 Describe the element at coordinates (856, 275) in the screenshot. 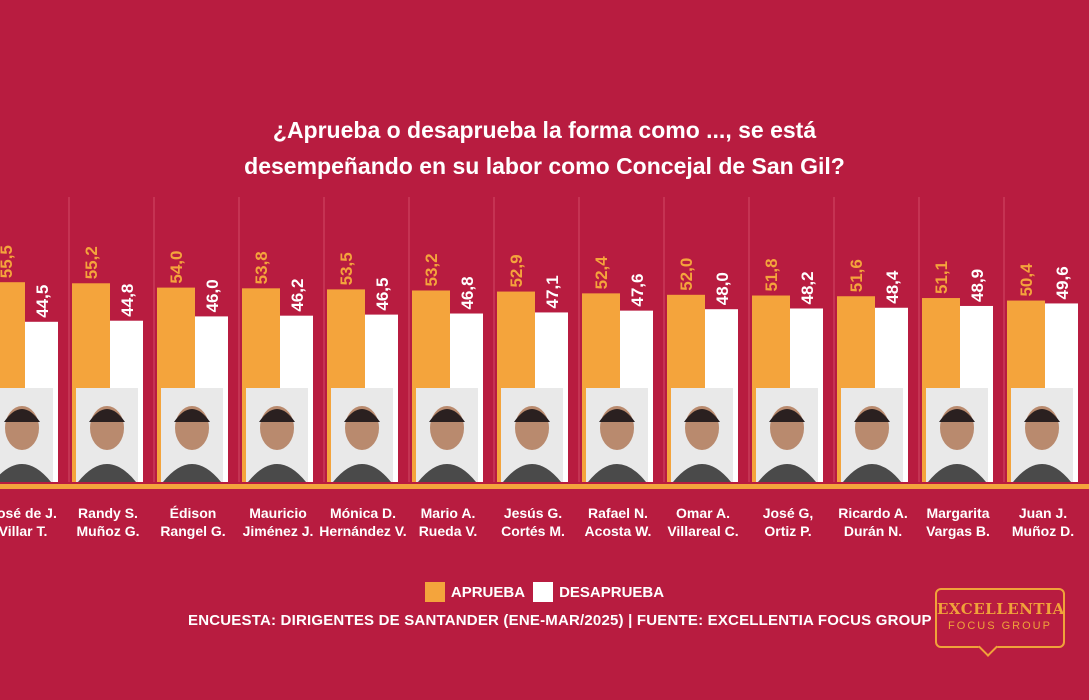

I see `data-label-aprueba: 51,6` at that location.